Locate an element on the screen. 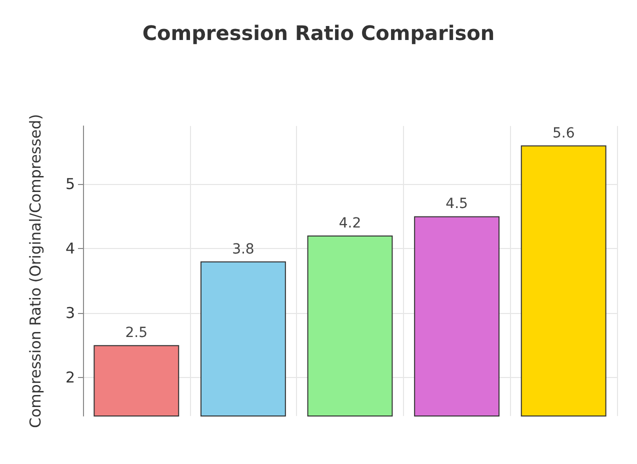 The image size is (637, 464). chart-title: Compression Ratio Comparison is located at coordinates (318, 33).